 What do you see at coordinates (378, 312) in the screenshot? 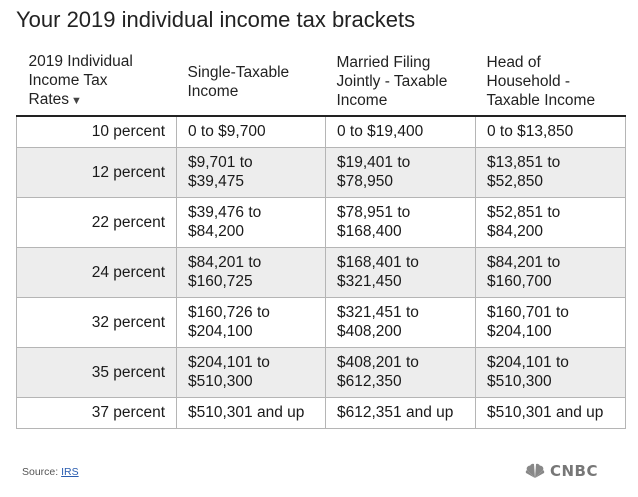
I see `cell-line: $321,451 to` at bounding box center [378, 312].